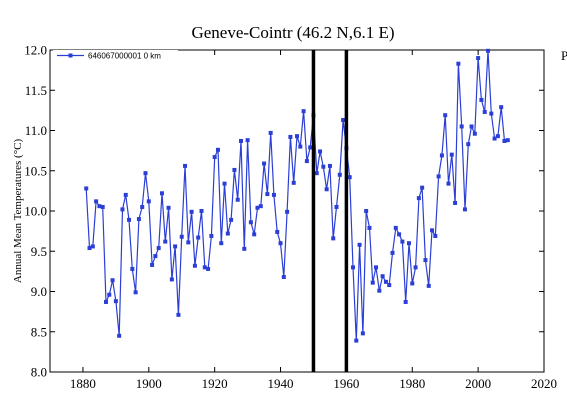  Describe the element at coordinates (18, 211) in the screenshot. I see `y-axis-label: Annual Mean Temperatures (°C)` at that location.